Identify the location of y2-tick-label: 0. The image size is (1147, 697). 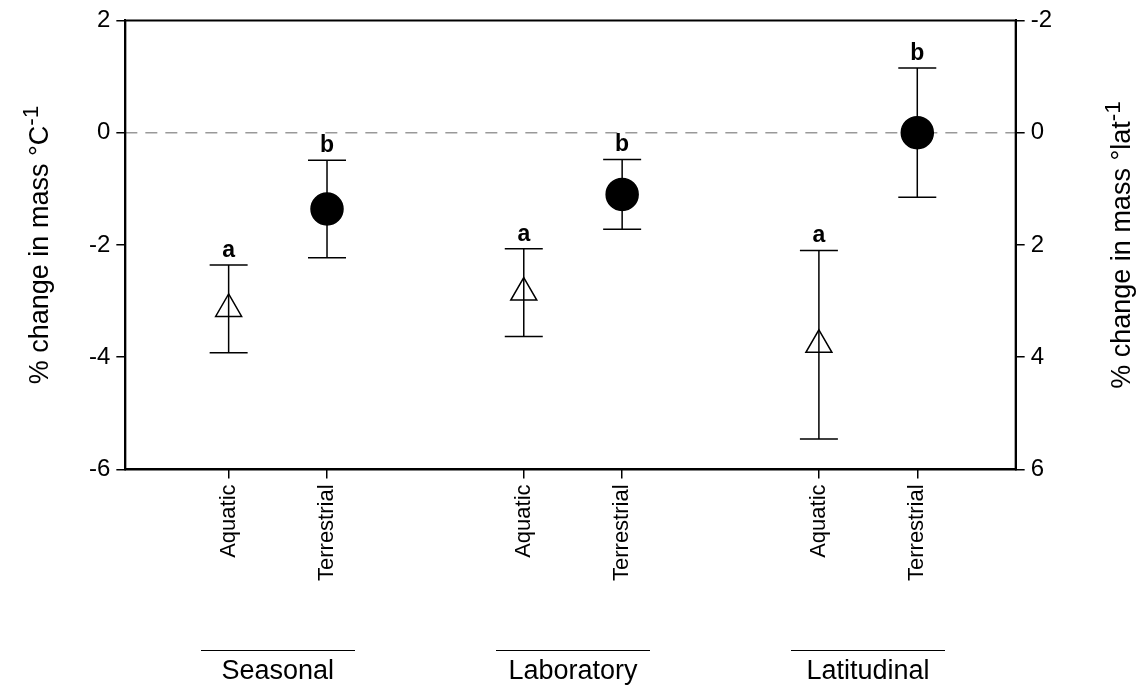
(1037, 131).